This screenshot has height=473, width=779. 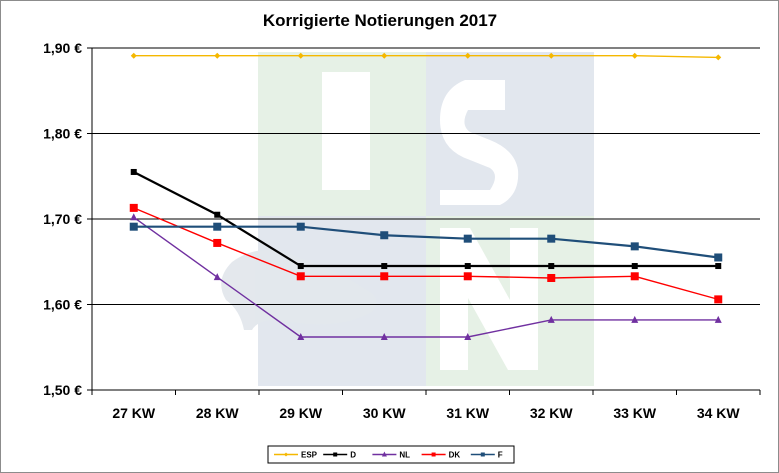 I want to click on x-tick-label: 30 KW, so click(x=385, y=413).